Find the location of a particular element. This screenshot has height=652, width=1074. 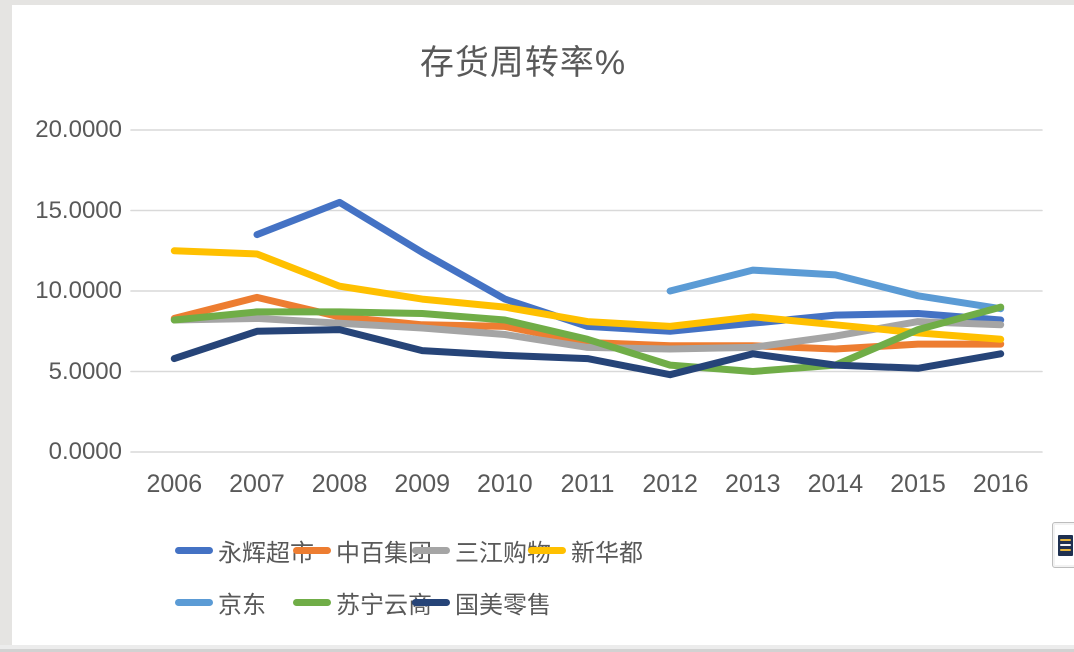

x-axis-label: 2009 is located at coordinates (422, 484).